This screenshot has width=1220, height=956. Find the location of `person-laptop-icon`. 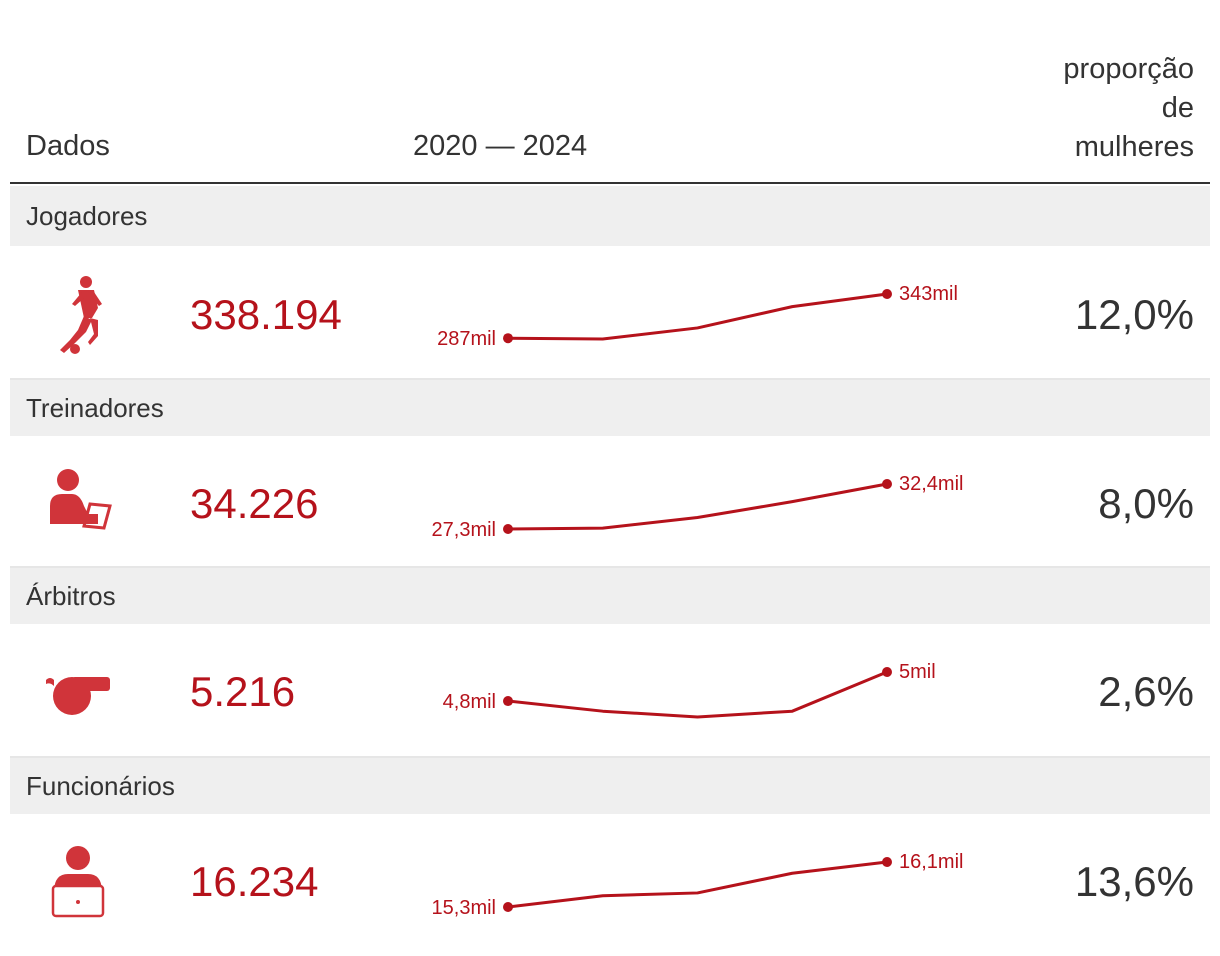

person-laptop-icon is located at coordinates (78, 882).